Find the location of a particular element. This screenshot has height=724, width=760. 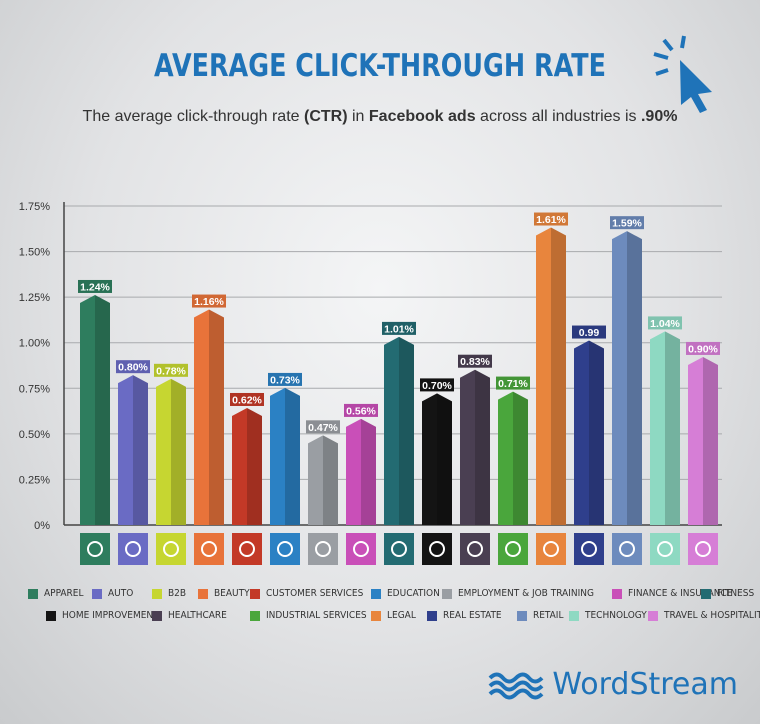

data-label: 0.83% is located at coordinates (475, 362).